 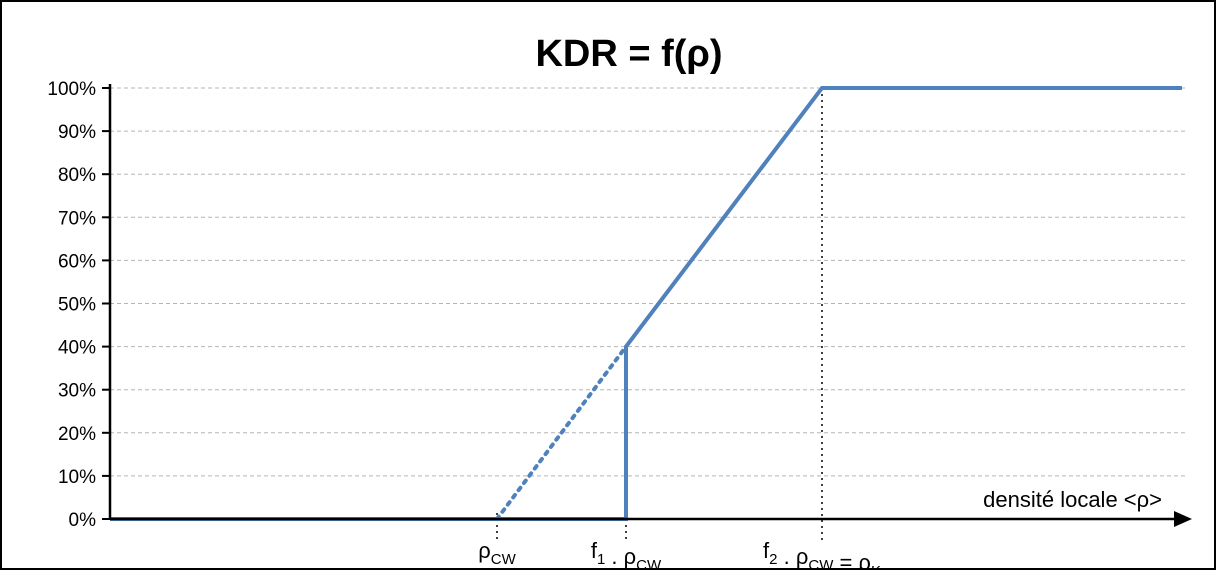 I want to click on y-tick-label: 0%, so click(x=83, y=520).